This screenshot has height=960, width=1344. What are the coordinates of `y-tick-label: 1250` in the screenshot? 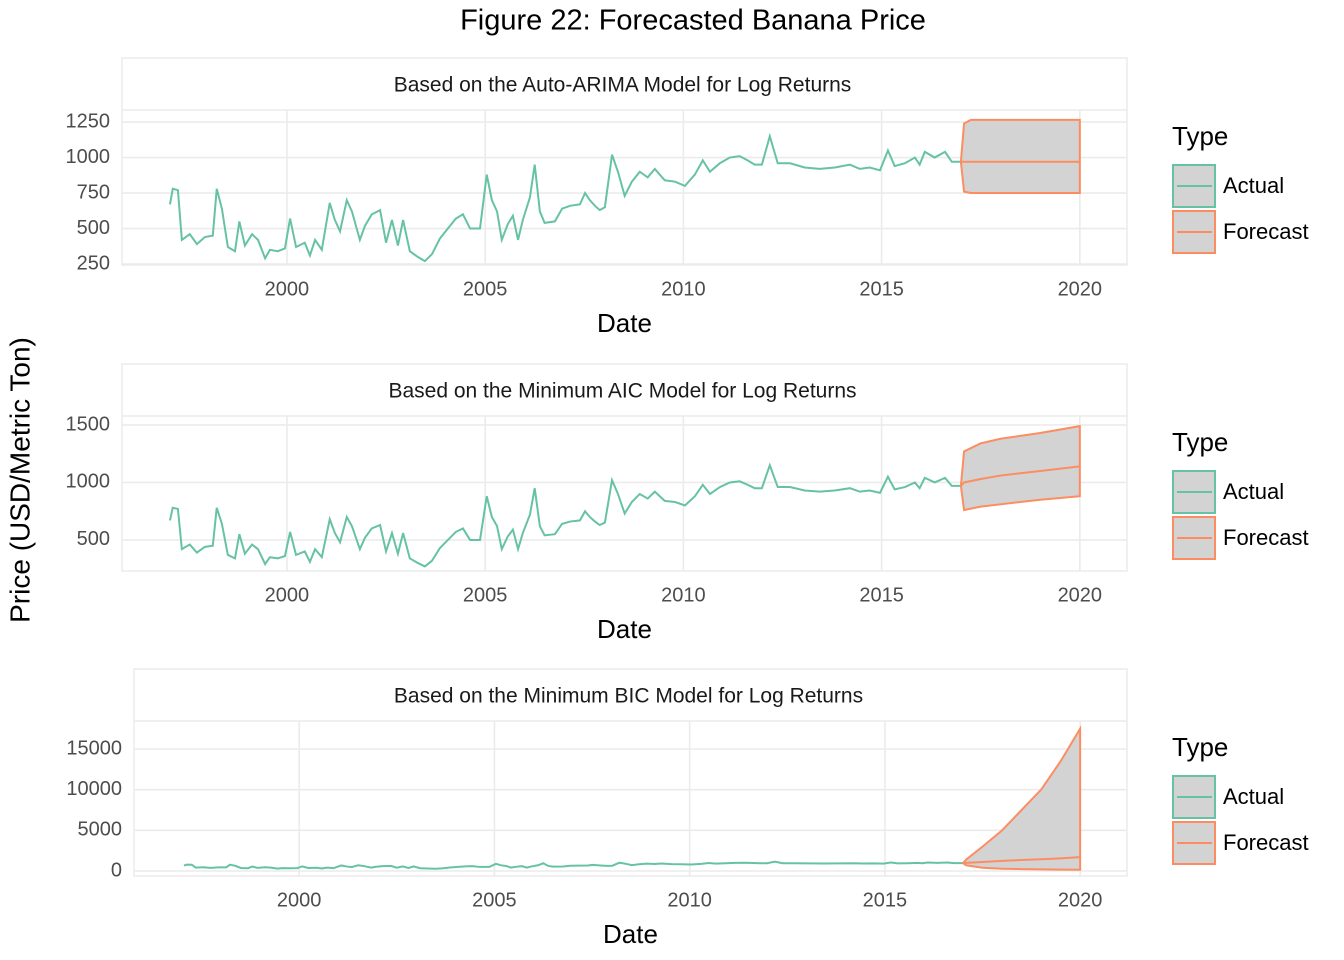 It's located at (88, 121).